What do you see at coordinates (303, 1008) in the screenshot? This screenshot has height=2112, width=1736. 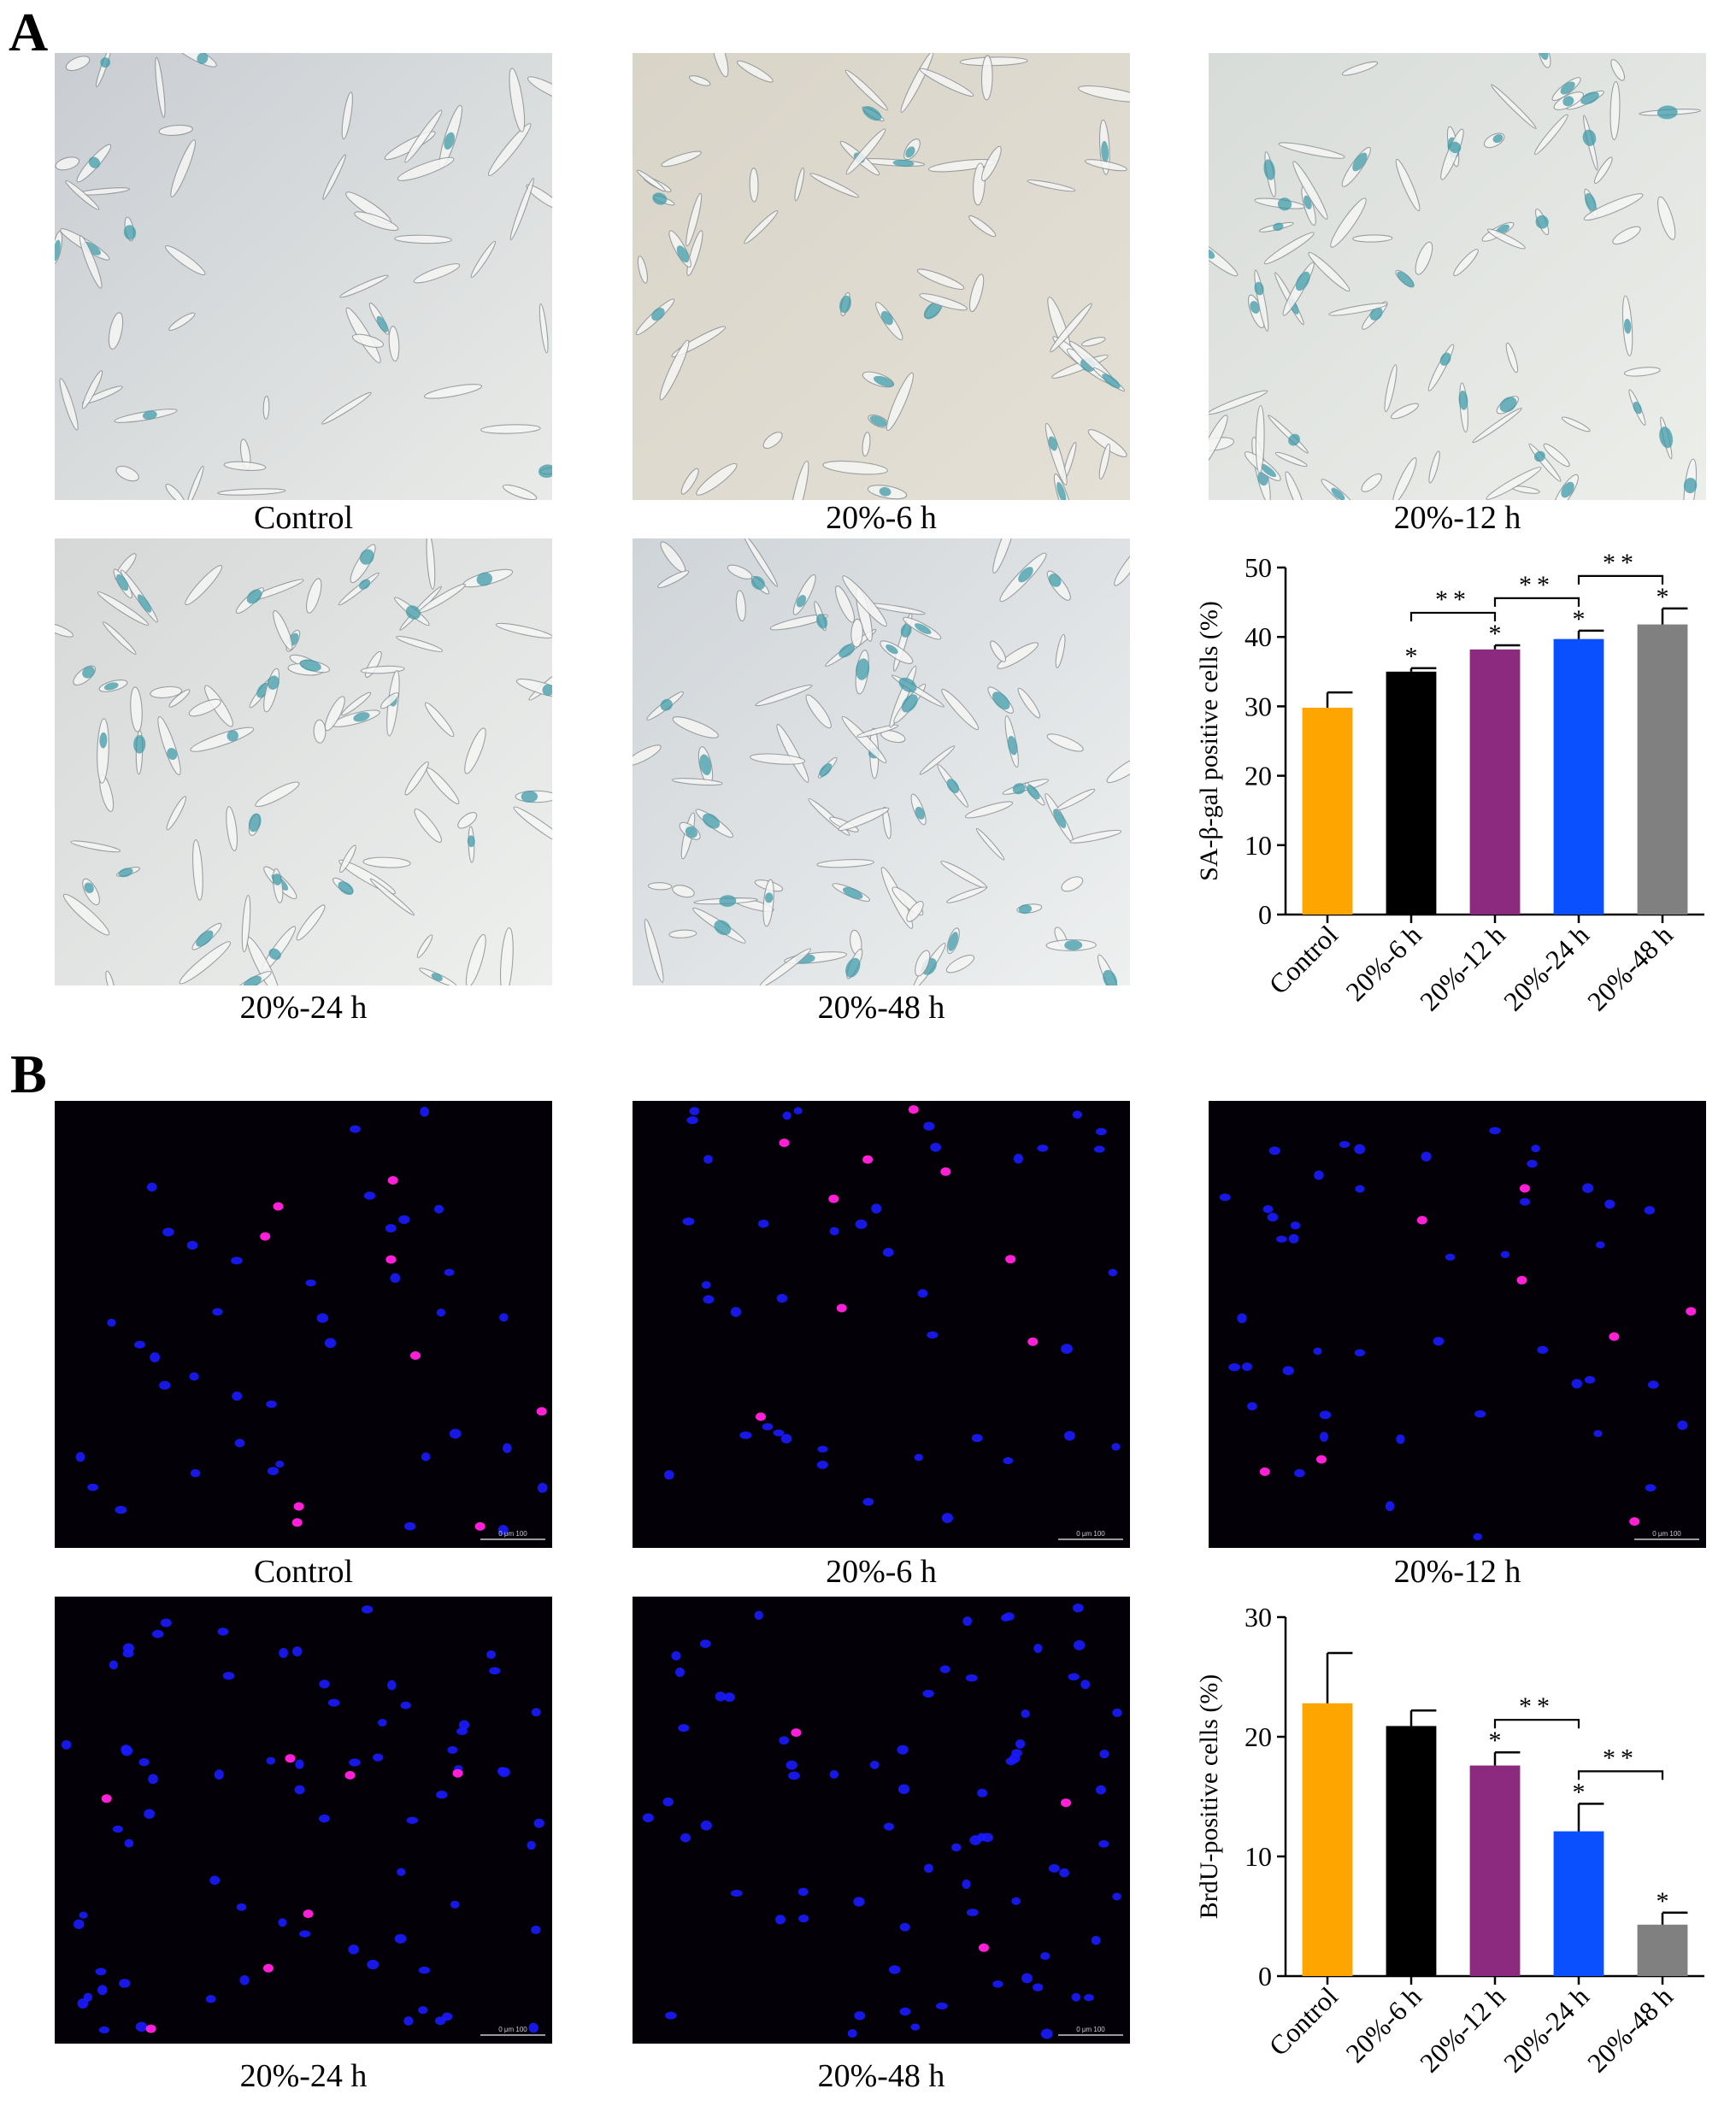 I see `caption-a-24h: 20%-24 h` at bounding box center [303, 1008].